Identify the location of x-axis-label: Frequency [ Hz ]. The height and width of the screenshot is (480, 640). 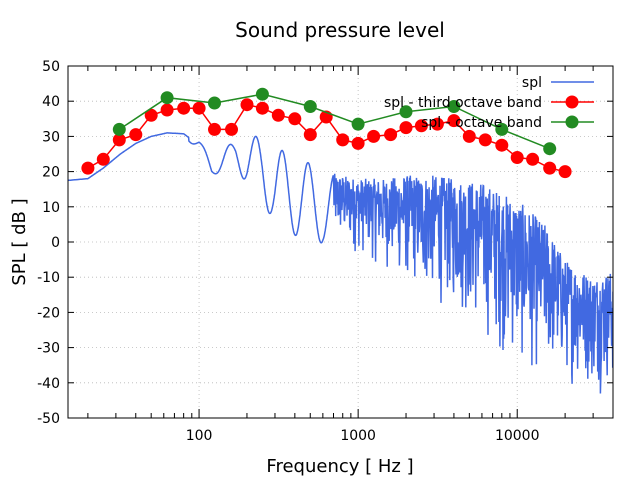
(339, 466).